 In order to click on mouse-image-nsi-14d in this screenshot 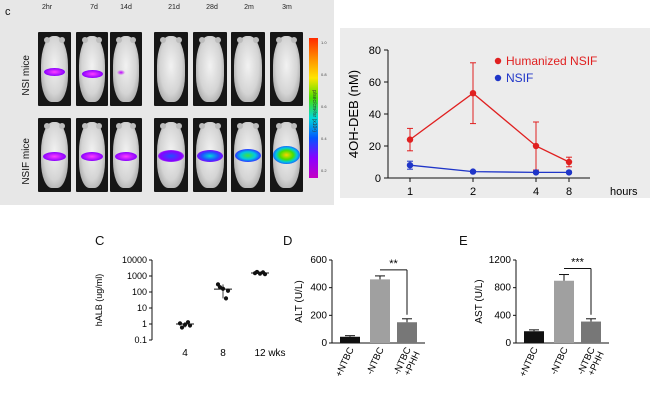, I will do `click(126, 69)`.